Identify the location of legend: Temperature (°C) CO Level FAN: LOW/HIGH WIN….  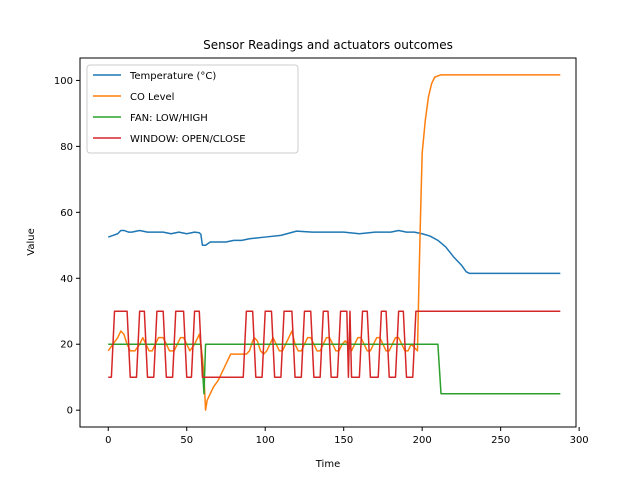
(192, 109).